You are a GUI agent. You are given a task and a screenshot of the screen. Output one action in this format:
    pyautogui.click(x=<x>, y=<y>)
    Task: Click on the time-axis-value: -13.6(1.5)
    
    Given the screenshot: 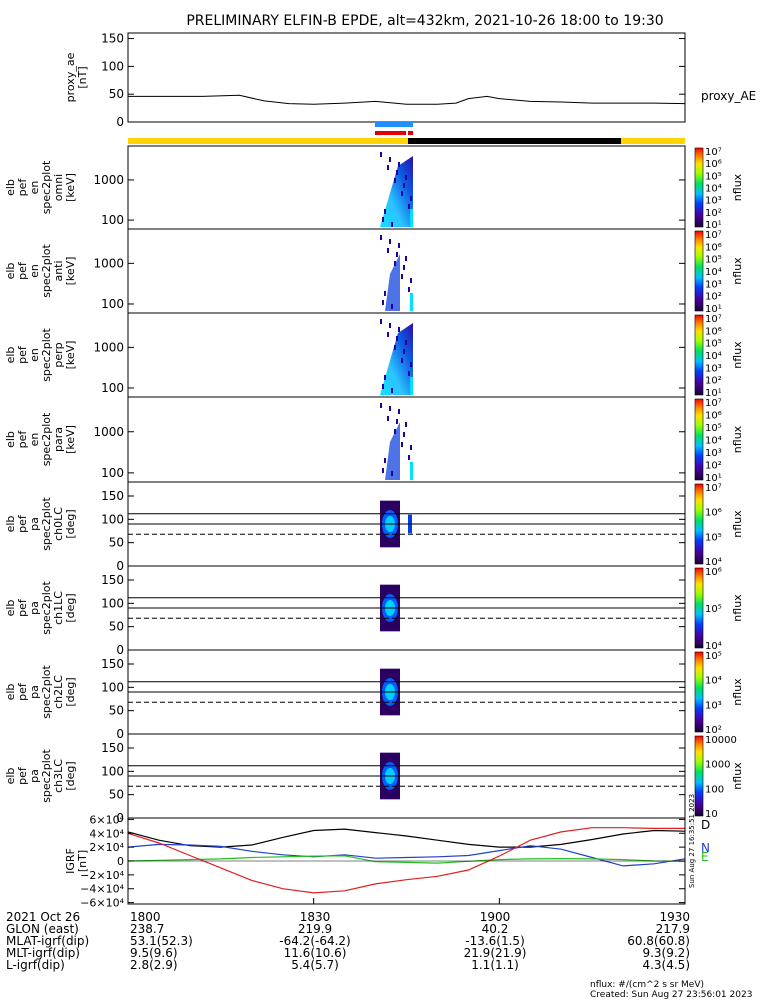 What is the action you would take?
    pyautogui.click(x=495, y=941)
    